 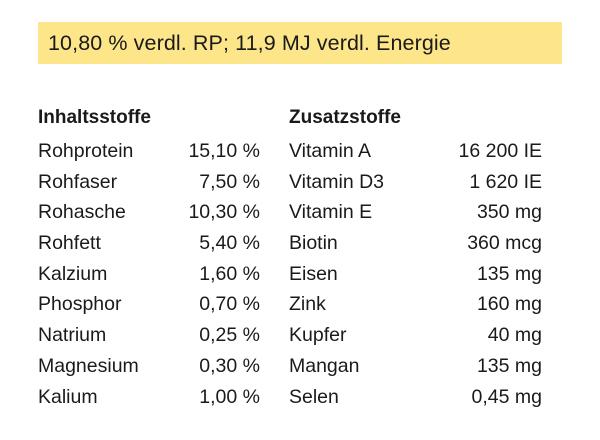 I want to click on ingredient-row: Rohfaser 7,50 %, so click(x=149, y=182).